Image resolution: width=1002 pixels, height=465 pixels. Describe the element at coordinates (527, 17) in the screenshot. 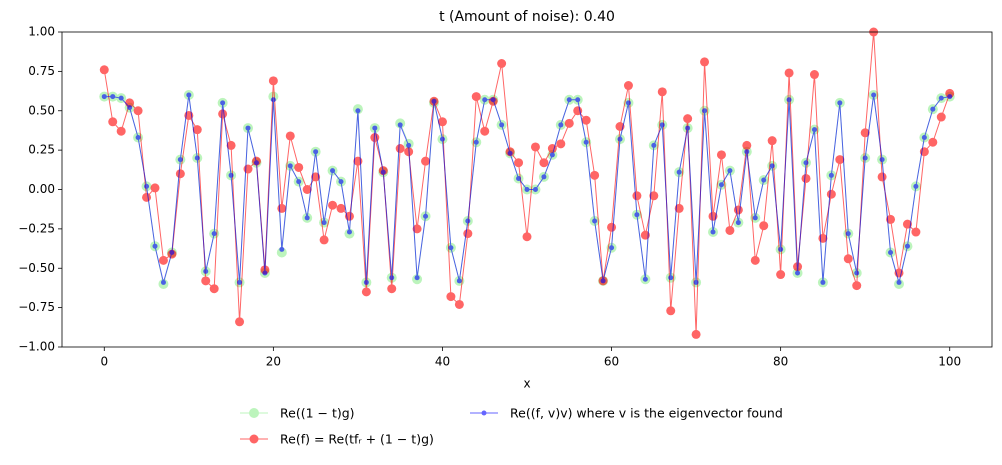

I see `chart-title: t (Amount of noise): 0.40` at that location.